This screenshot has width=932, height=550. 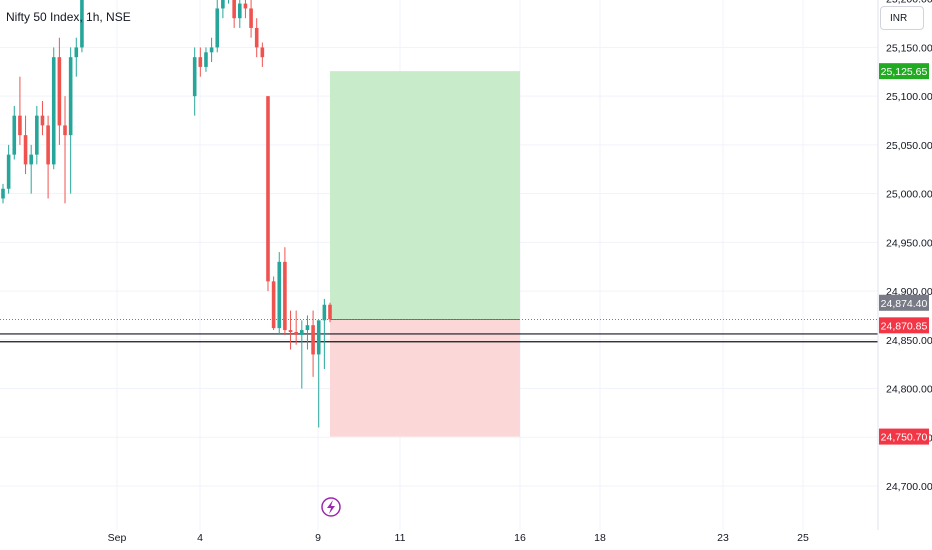 What do you see at coordinates (803, 538) in the screenshot?
I see `x-tick-label-7: 25` at bounding box center [803, 538].